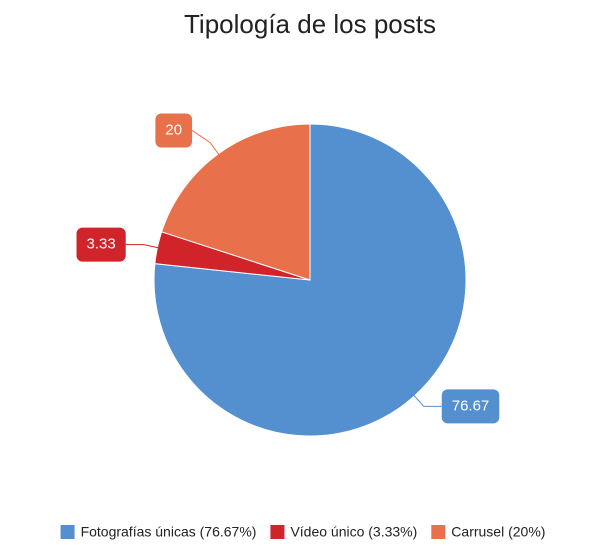  Describe the element at coordinates (310, 24) in the screenshot. I see `chart-title: Tipología de los posts` at that location.